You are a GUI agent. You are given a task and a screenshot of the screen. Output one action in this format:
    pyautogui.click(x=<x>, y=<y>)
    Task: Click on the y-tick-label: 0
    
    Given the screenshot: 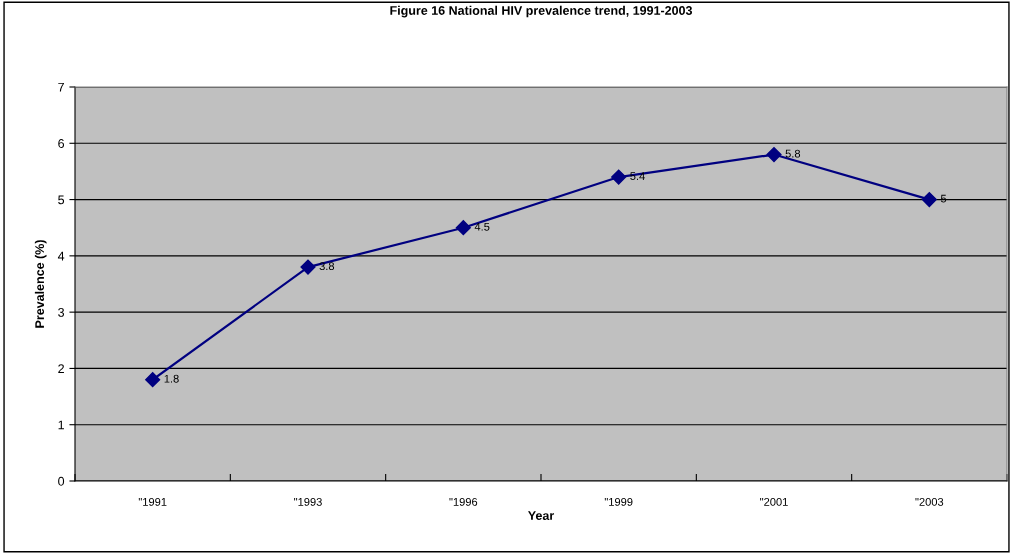 What is the action you would take?
    pyautogui.click(x=61, y=481)
    